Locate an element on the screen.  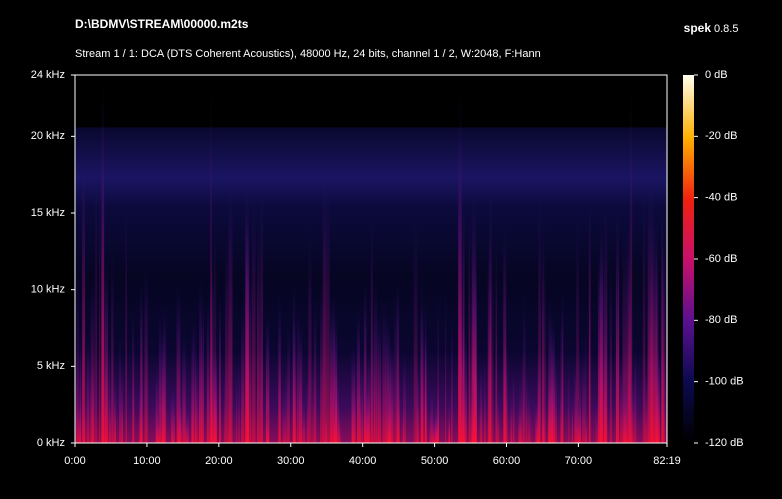
y-tick-label: 5 kHz is located at coordinates (51, 366).